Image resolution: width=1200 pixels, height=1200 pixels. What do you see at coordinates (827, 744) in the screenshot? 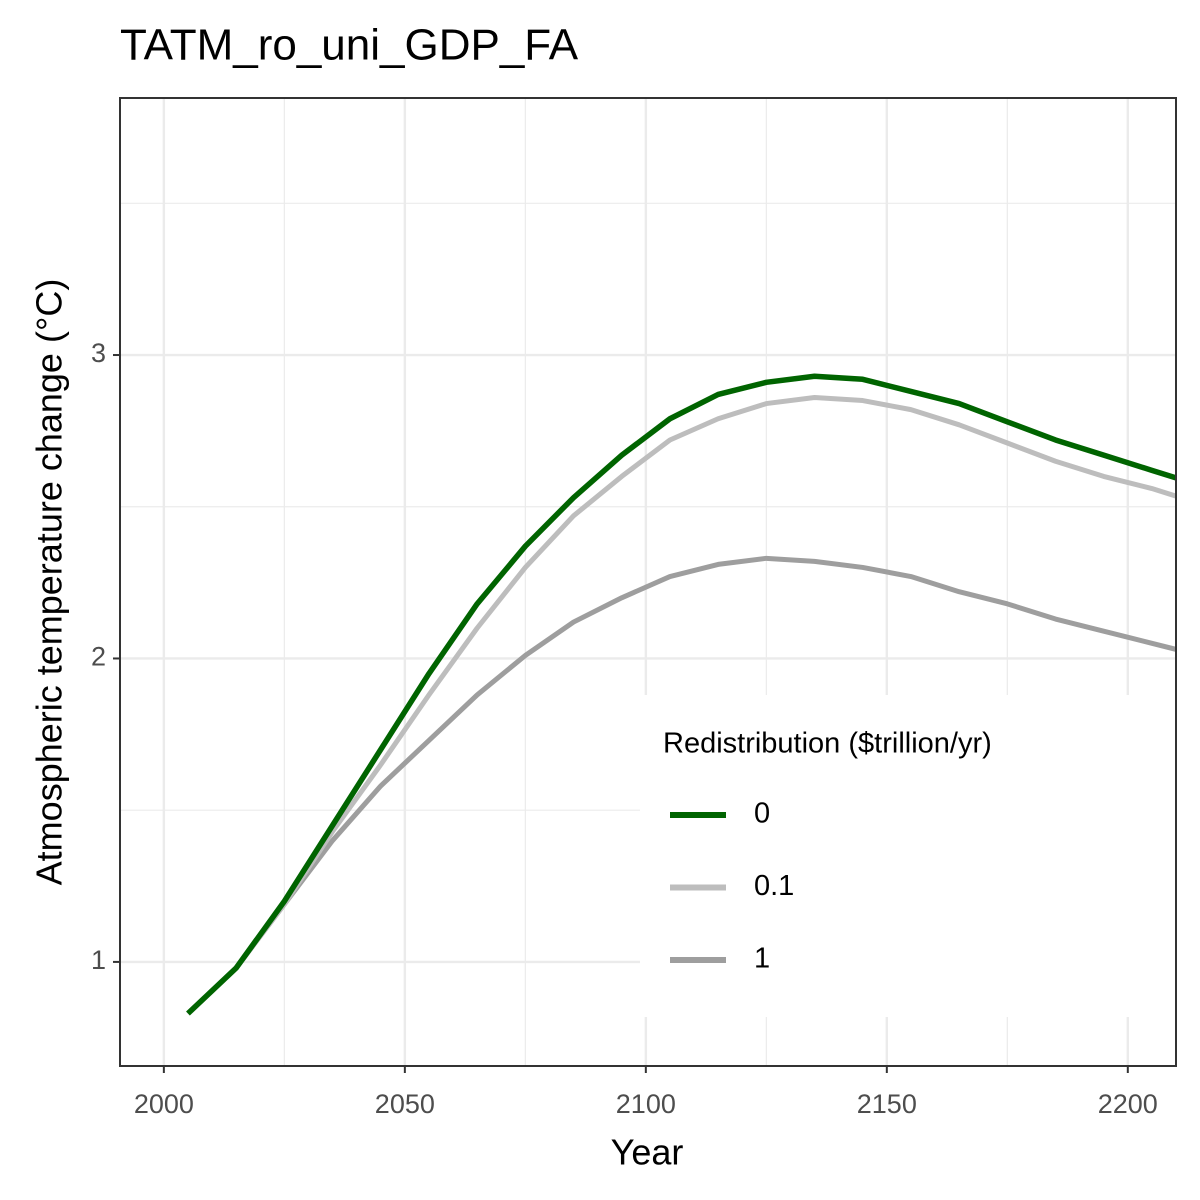
I see `legend-title: Redistribution ($trillion/yr)` at bounding box center [827, 744].